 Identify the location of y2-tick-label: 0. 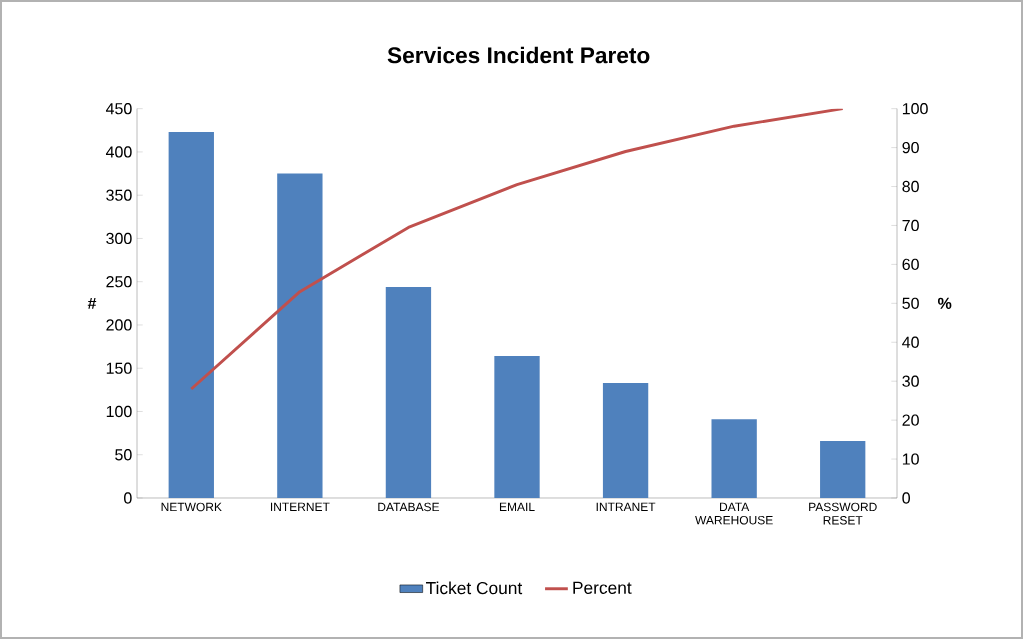
(906, 498).